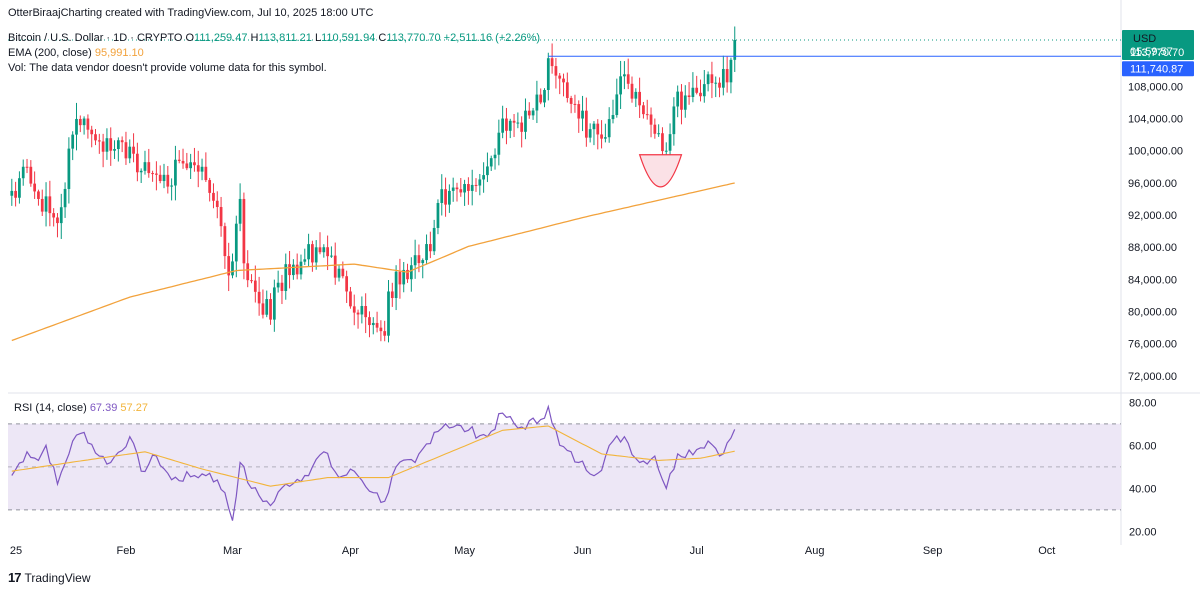 Image resolution: width=1200 pixels, height=593 pixels. I want to click on ema-legend: EMA (200, close) 95,991.10, so click(76, 53).